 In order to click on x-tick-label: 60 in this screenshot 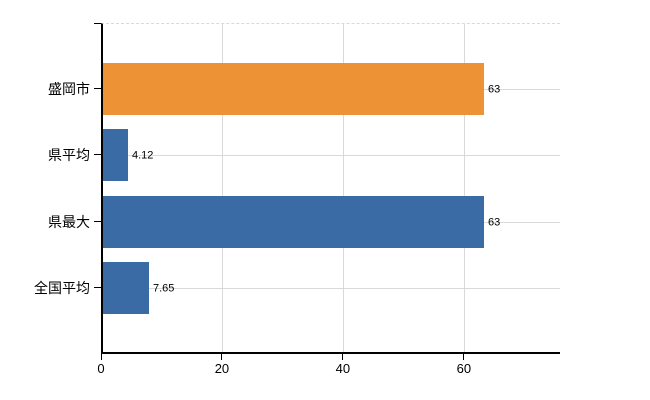, I will do `click(464, 368)`.